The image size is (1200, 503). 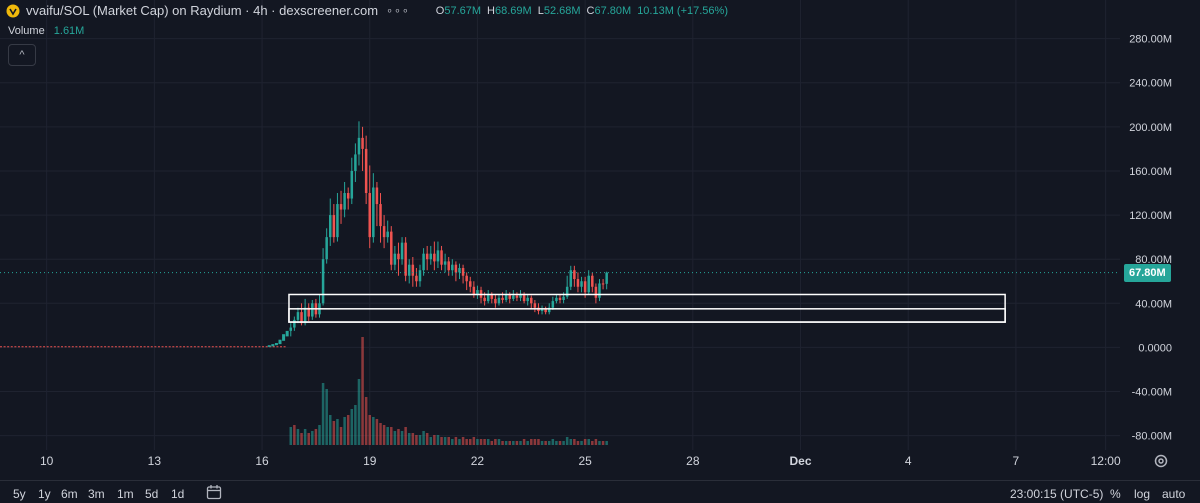 What do you see at coordinates (801, 461) in the screenshot?
I see `x-tick-label: Dec` at bounding box center [801, 461].